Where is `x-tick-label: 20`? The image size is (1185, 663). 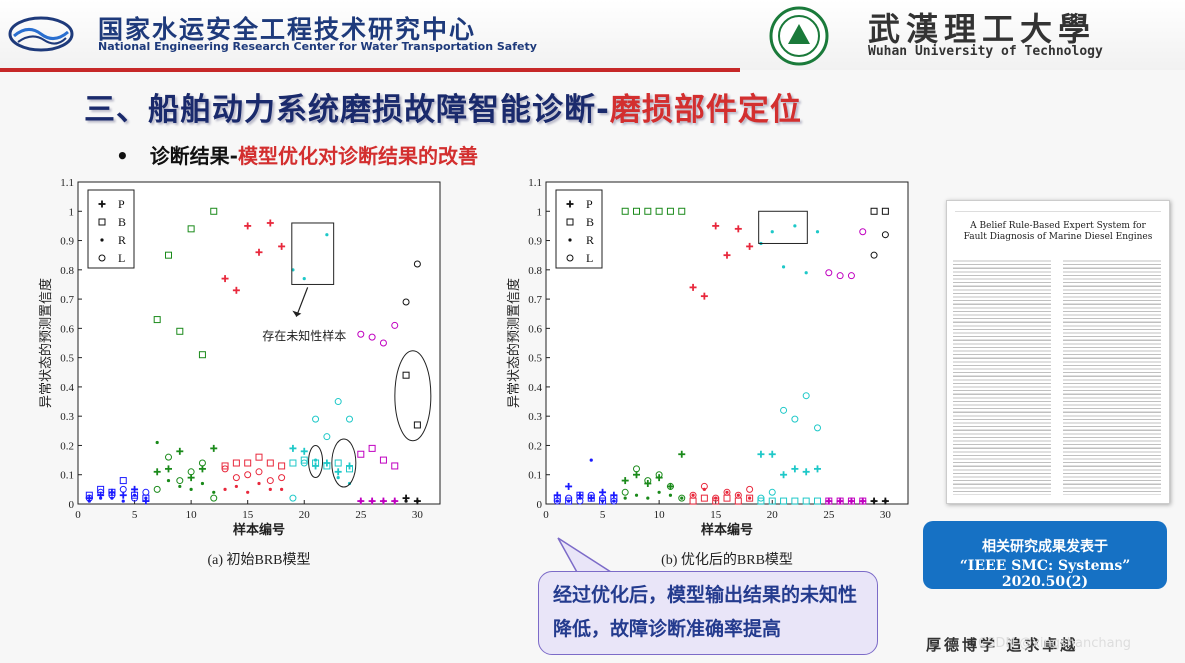 x-tick-label: 20 is located at coordinates (773, 515).